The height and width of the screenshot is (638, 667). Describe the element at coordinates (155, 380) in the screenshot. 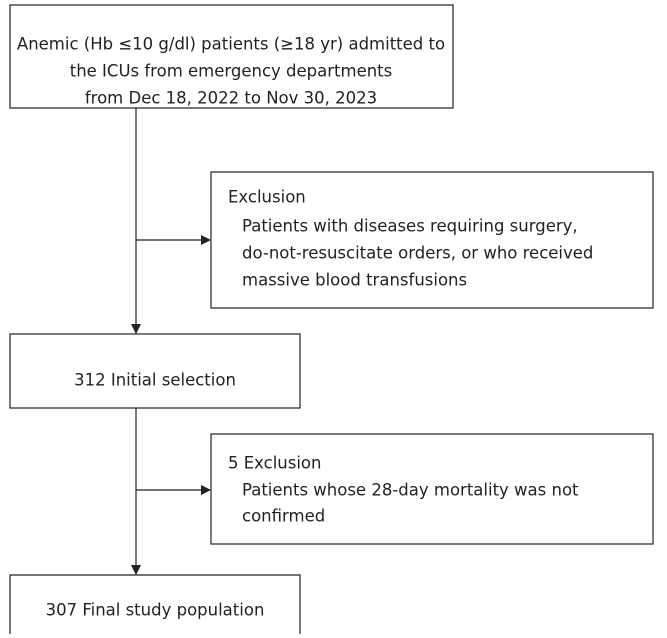

I see `box-text: 312 Initial selection` at that location.